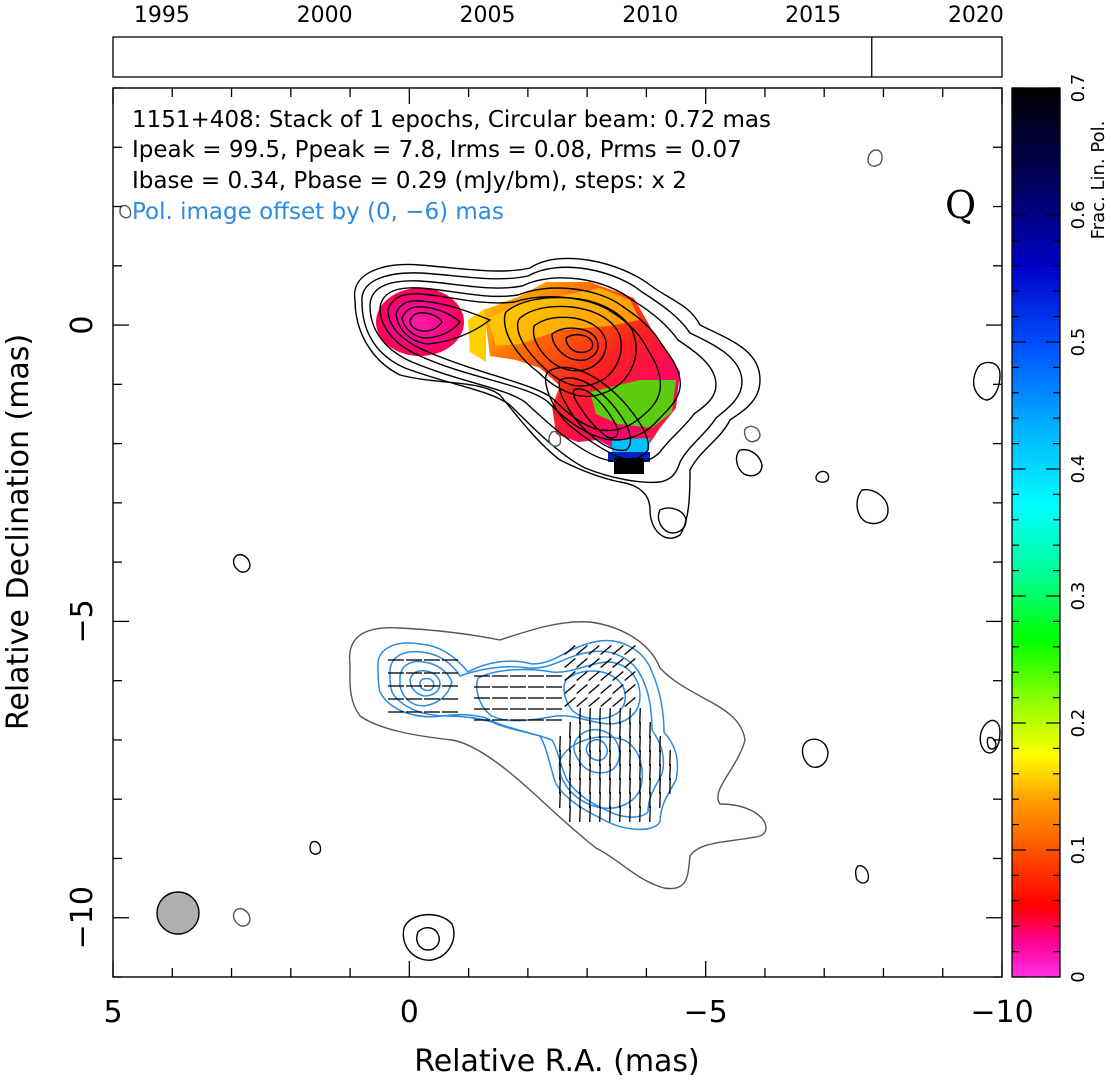 The width and height of the screenshot is (1111, 1085). Describe the element at coordinates (1078, 215) in the screenshot. I see `colorbar-tick-label: 0.6` at that location.